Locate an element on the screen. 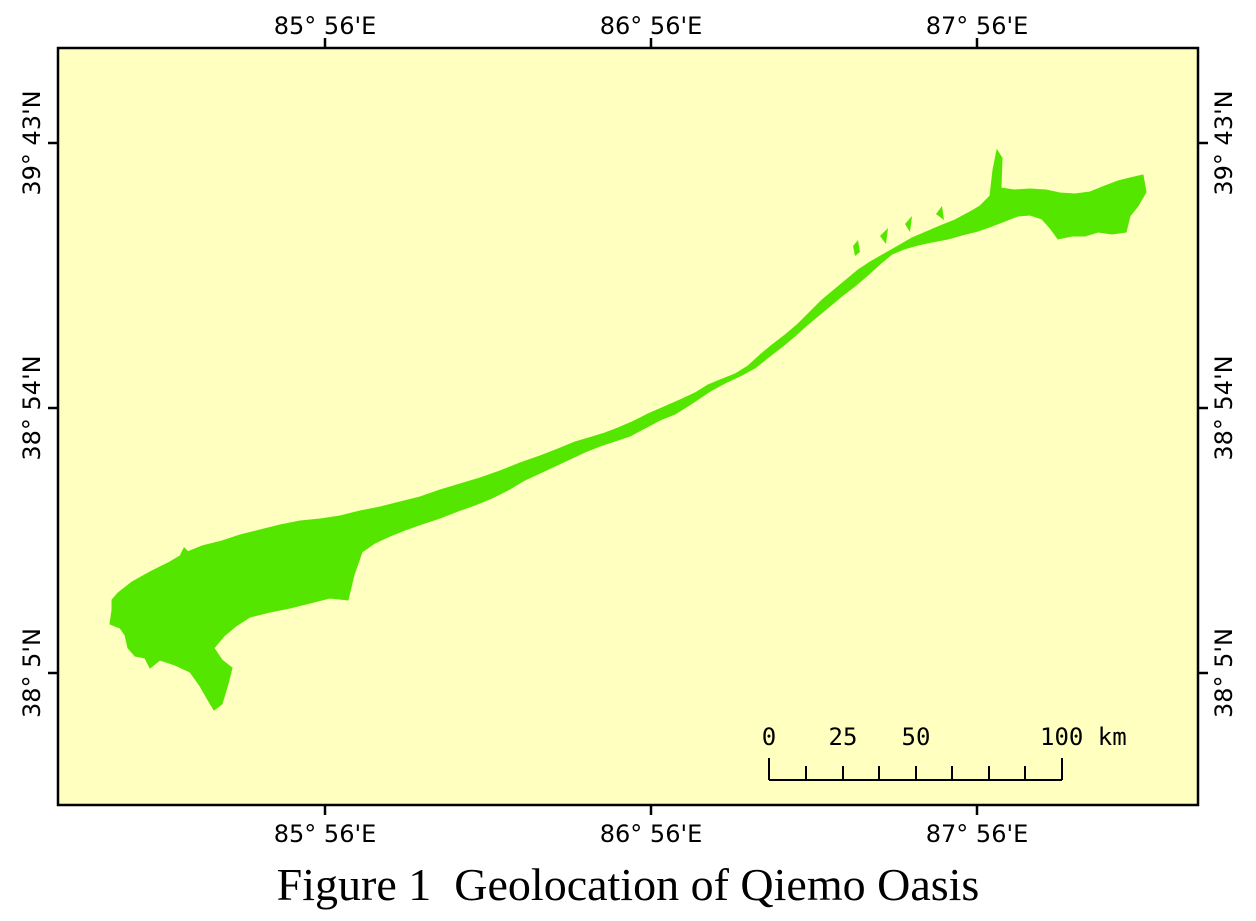 This screenshot has width=1256, height=921. lat-label-right: 38° 5'N is located at coordinates (1224, 673).